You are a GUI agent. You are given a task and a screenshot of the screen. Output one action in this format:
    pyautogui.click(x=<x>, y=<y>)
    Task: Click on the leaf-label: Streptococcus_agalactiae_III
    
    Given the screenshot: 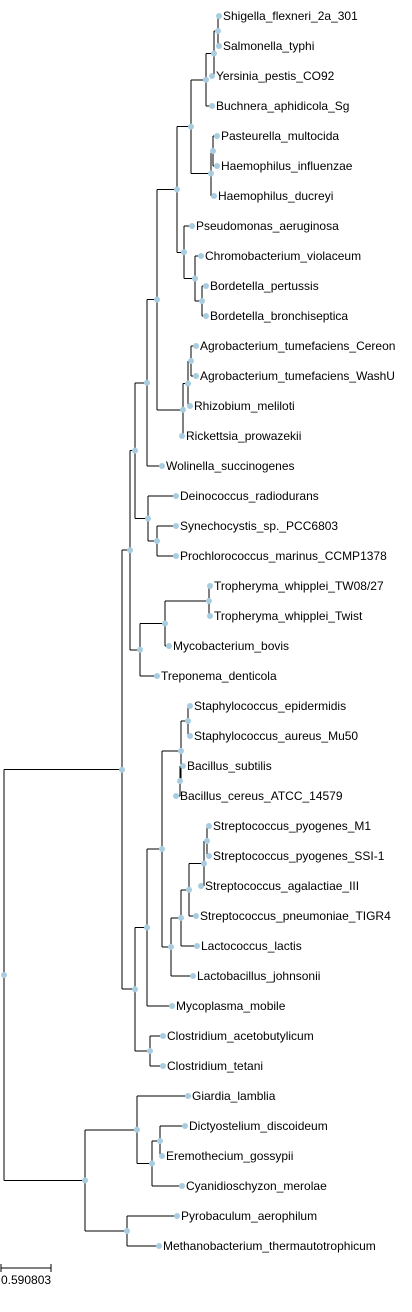 What is the action you would take?
    pyautogui.click(x=282, y=886)
    